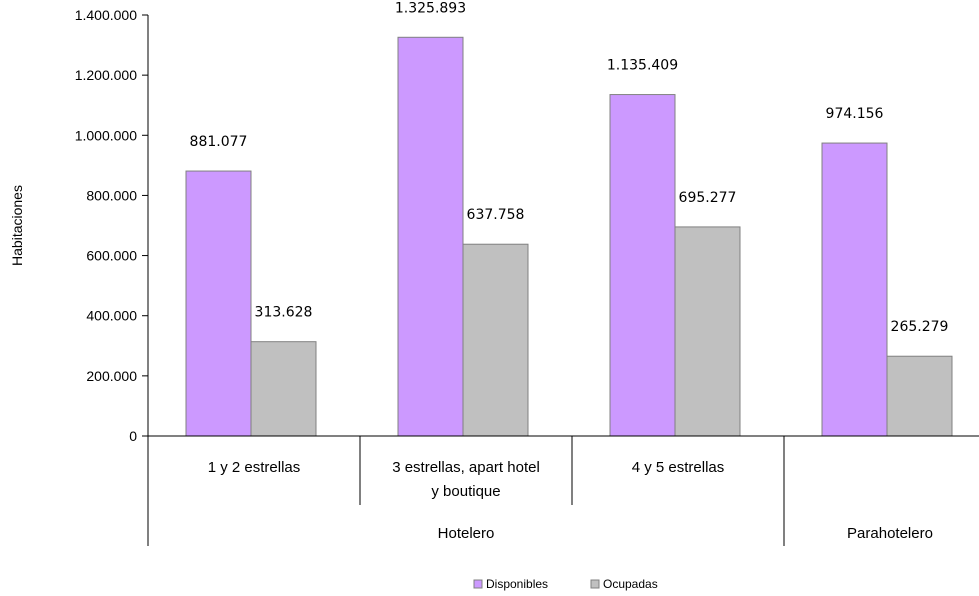  Describe the element at coordinates (642, 66) in the screenshot. I see `data-label: 1.135.409` at that location.